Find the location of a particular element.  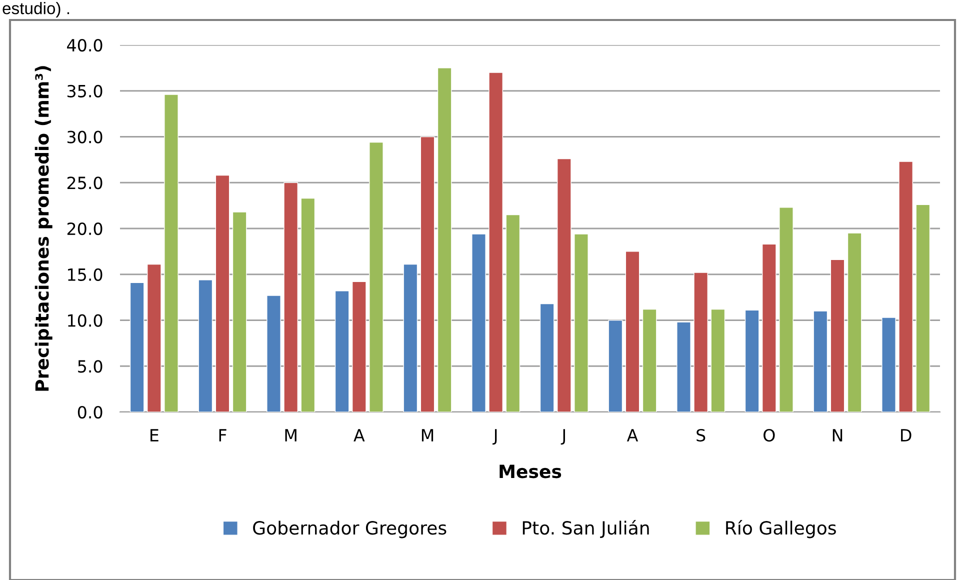

legend-label: Río Gallegos is located at coordinates (781, 529).